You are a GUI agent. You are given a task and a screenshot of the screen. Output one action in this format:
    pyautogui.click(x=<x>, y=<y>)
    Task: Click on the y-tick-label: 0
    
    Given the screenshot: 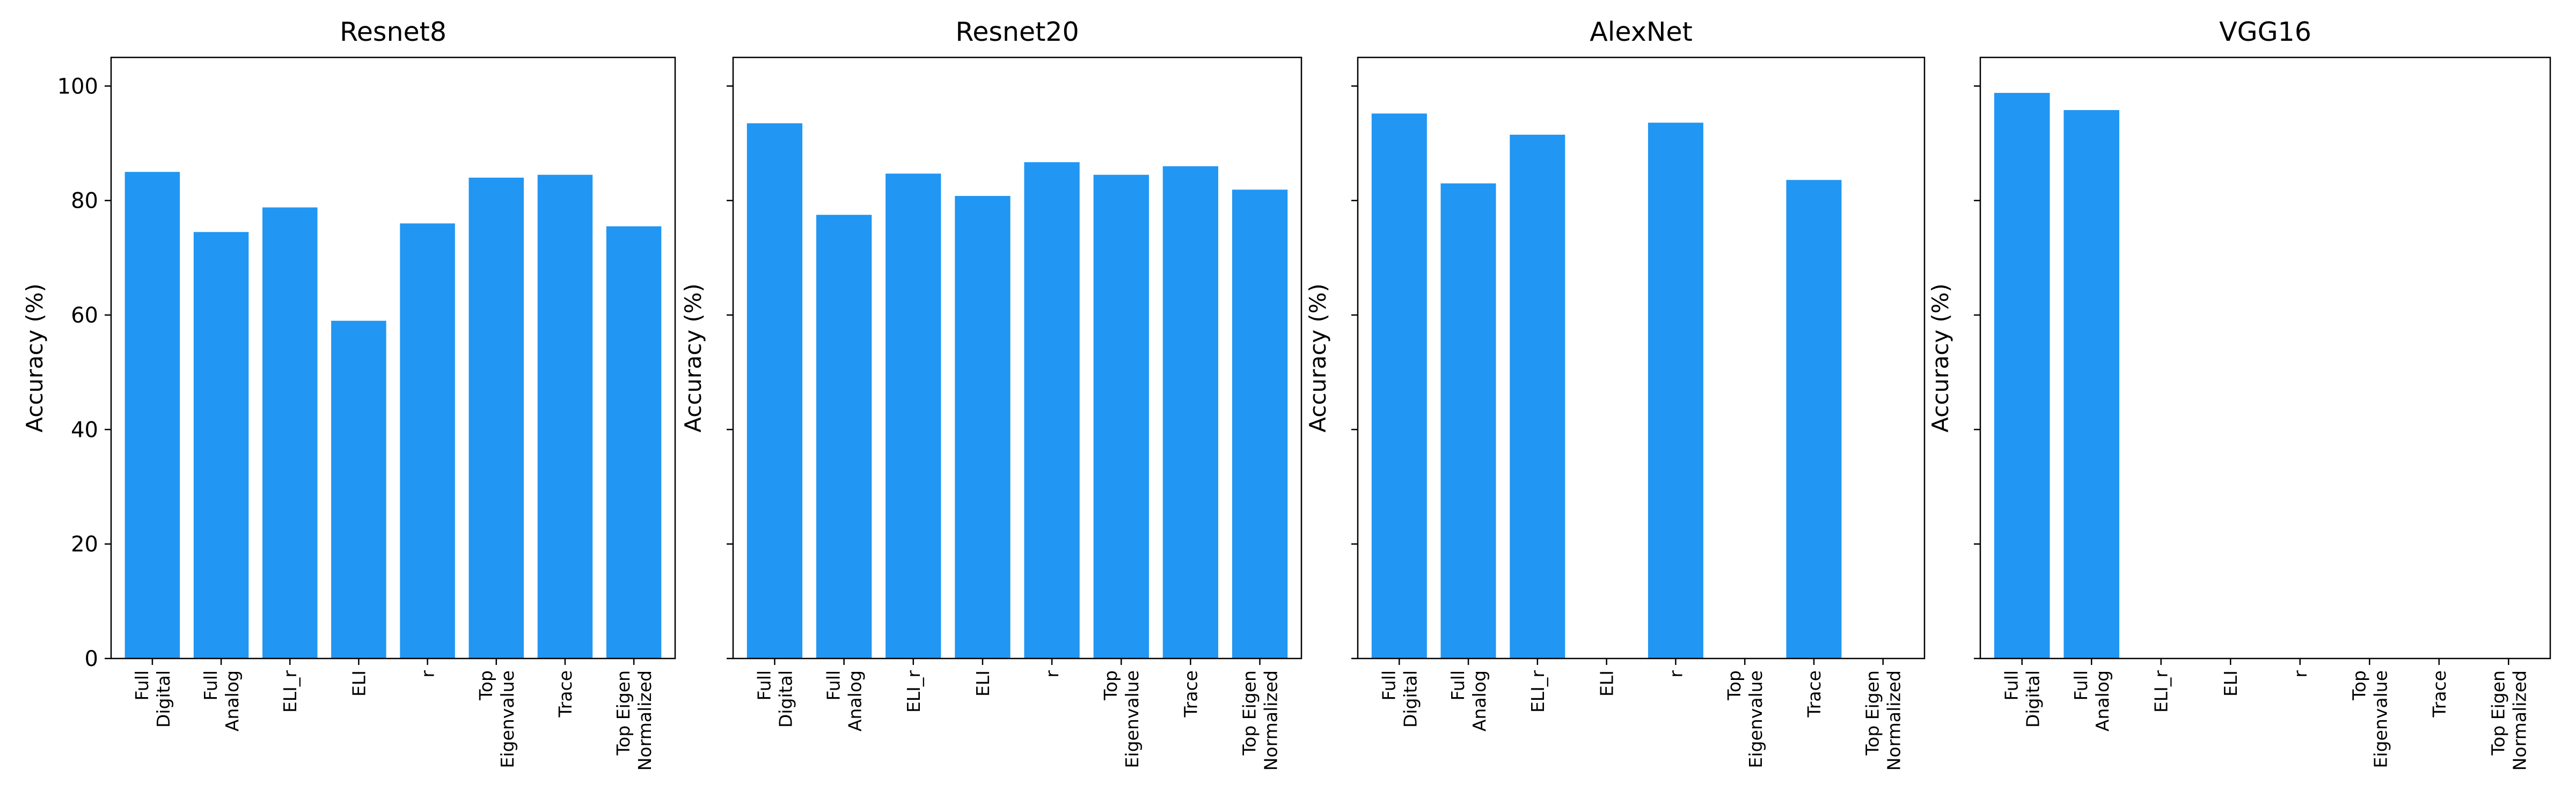 What is the action you would take?
    pyautogui.click(x=91, y=659)
    